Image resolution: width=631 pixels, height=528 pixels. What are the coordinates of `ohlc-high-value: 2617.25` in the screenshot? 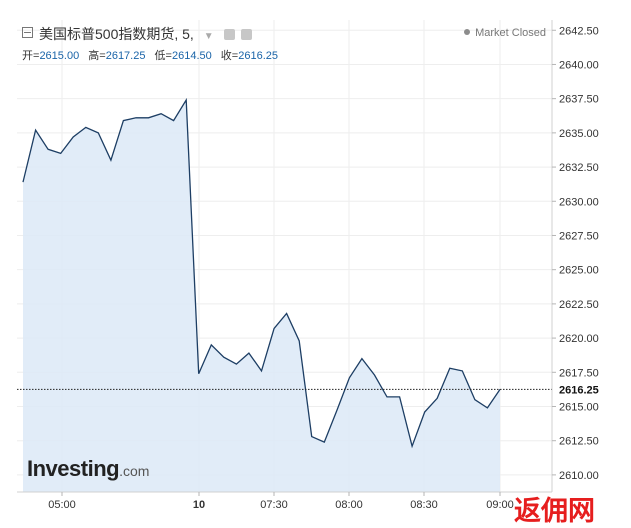 It's located at (125, 56).